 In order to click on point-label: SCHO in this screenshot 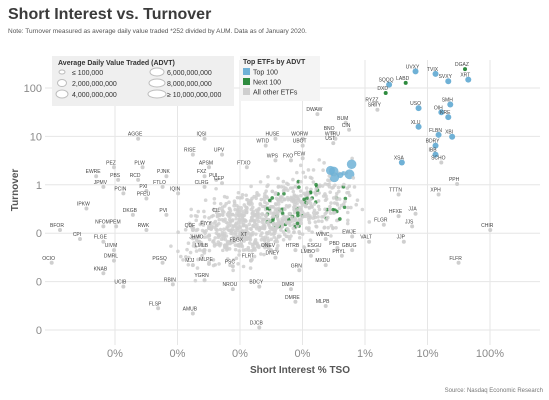, I will do `click(438, 158)`.